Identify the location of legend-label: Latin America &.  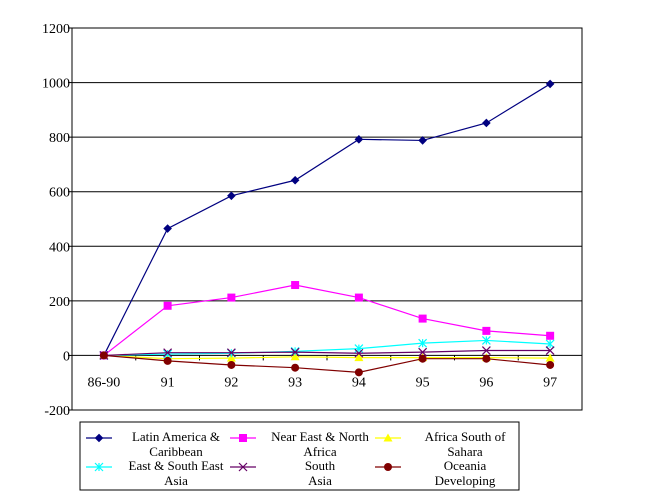
(176, 436).